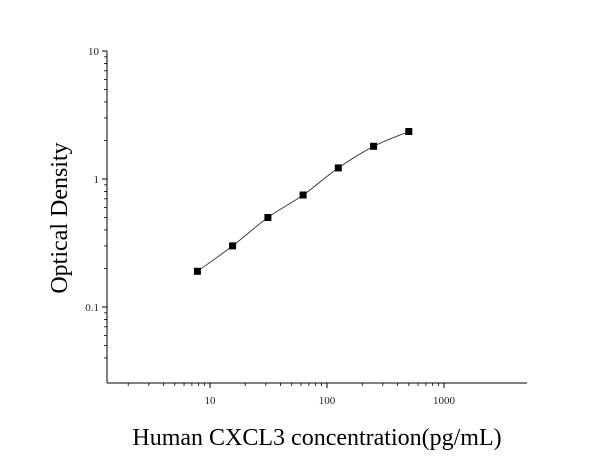 The width and height of the screenshot is (611, 462). I want to click on y-tick-label: 1, so click(97, 180).